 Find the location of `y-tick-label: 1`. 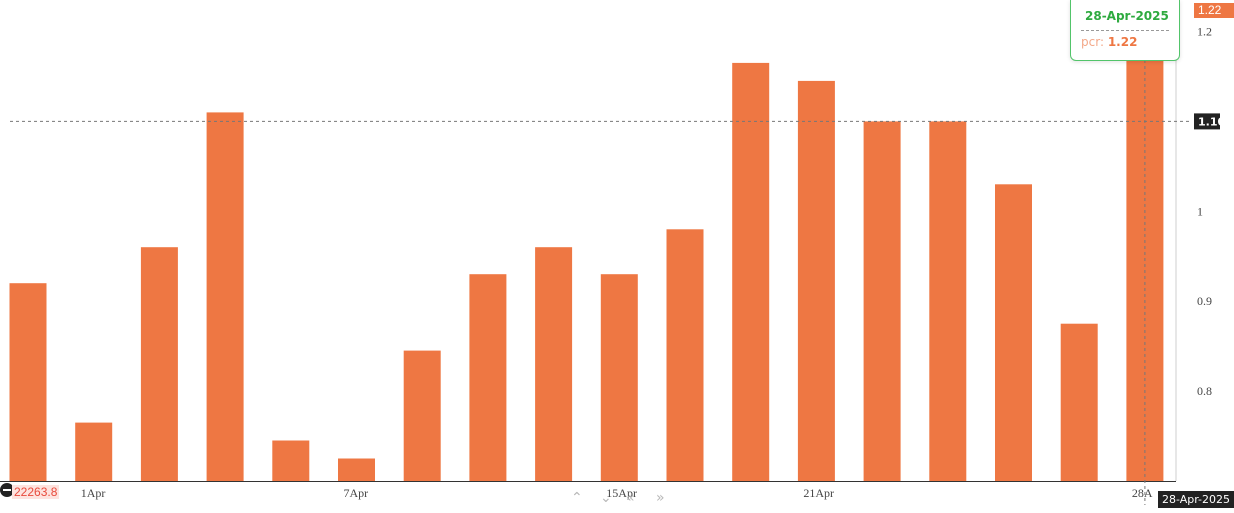

y-tick-label: 1 is located at coordinates (1200, 211).